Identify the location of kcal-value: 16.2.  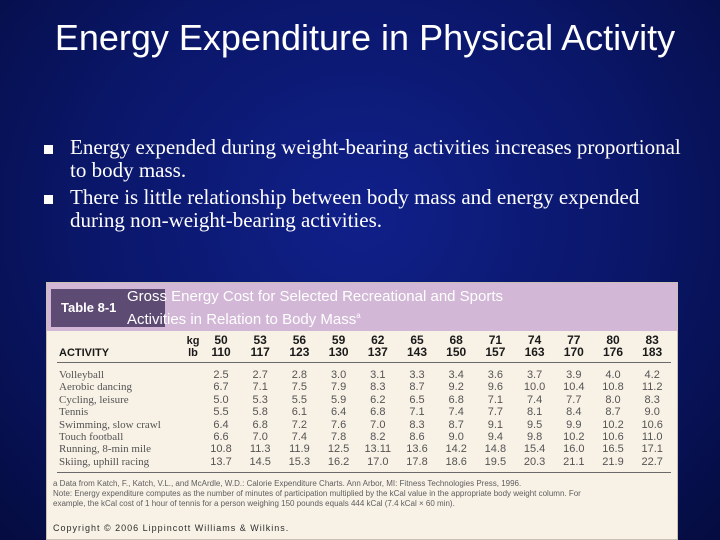
(338, 461).